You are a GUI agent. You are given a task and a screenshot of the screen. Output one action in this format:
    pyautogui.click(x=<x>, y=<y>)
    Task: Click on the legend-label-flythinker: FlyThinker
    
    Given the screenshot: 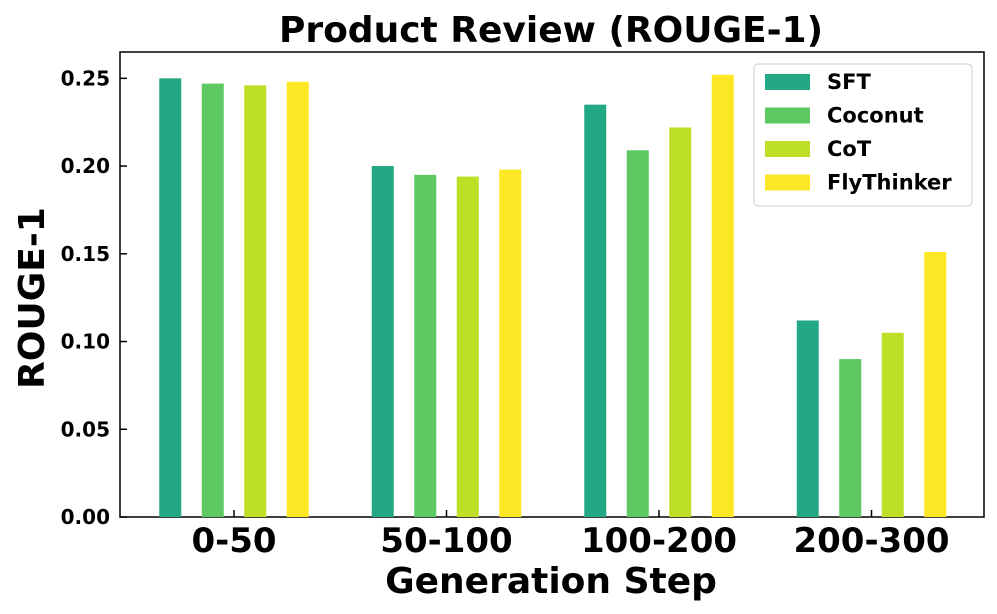 What is the action you would take?
    pyautogui.click(x=889, y=183)
    